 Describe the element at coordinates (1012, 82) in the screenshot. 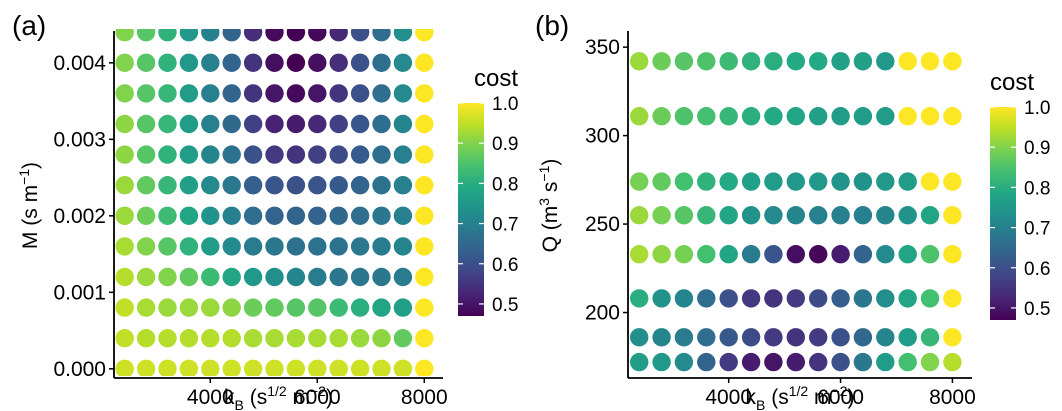

I see `legend-title: cost` at that location.